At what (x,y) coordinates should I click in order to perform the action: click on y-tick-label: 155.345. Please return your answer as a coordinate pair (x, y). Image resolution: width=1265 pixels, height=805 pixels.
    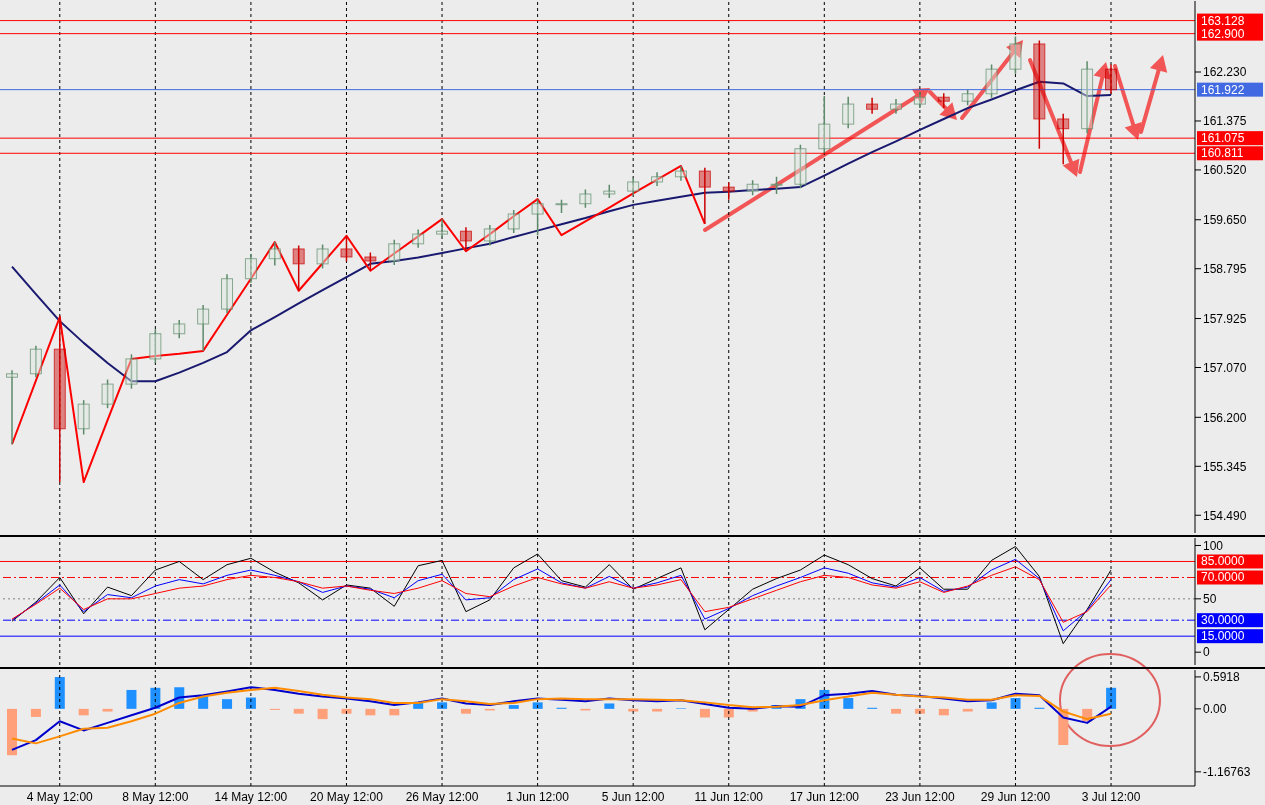
    Looking at the image, I should click on (1225, 466).